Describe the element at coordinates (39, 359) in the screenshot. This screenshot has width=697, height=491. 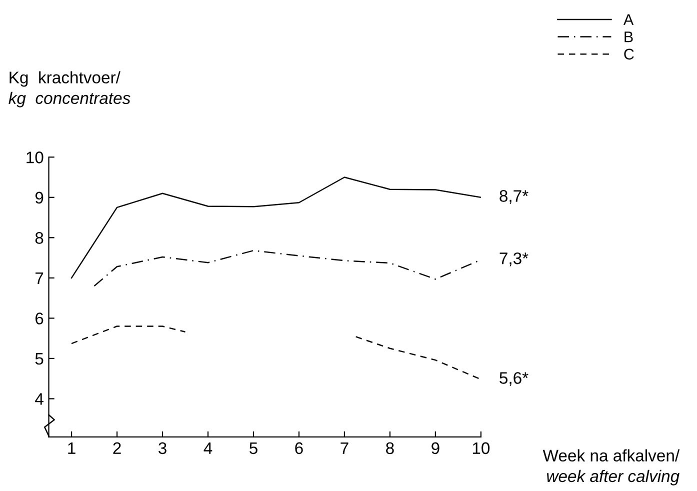
I see `y-tick-label: 5` at that location.